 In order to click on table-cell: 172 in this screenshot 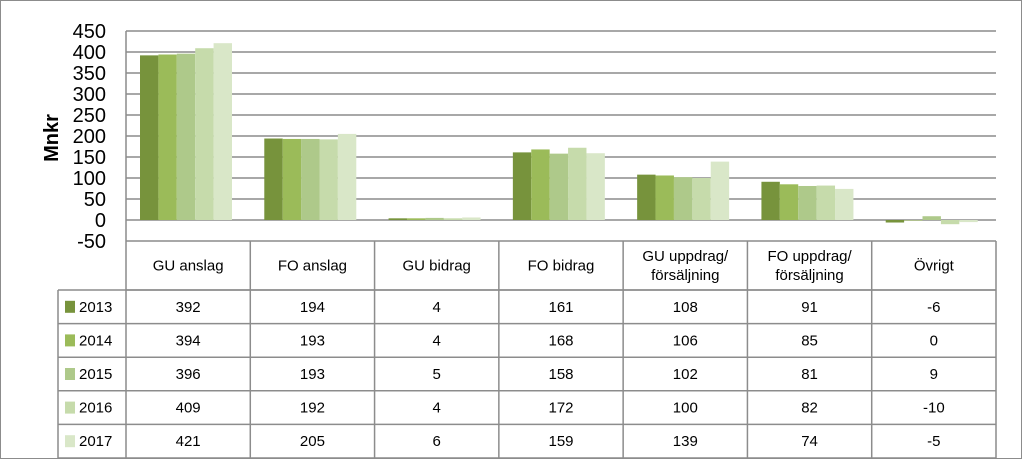, I will do `click(560, 408)`.